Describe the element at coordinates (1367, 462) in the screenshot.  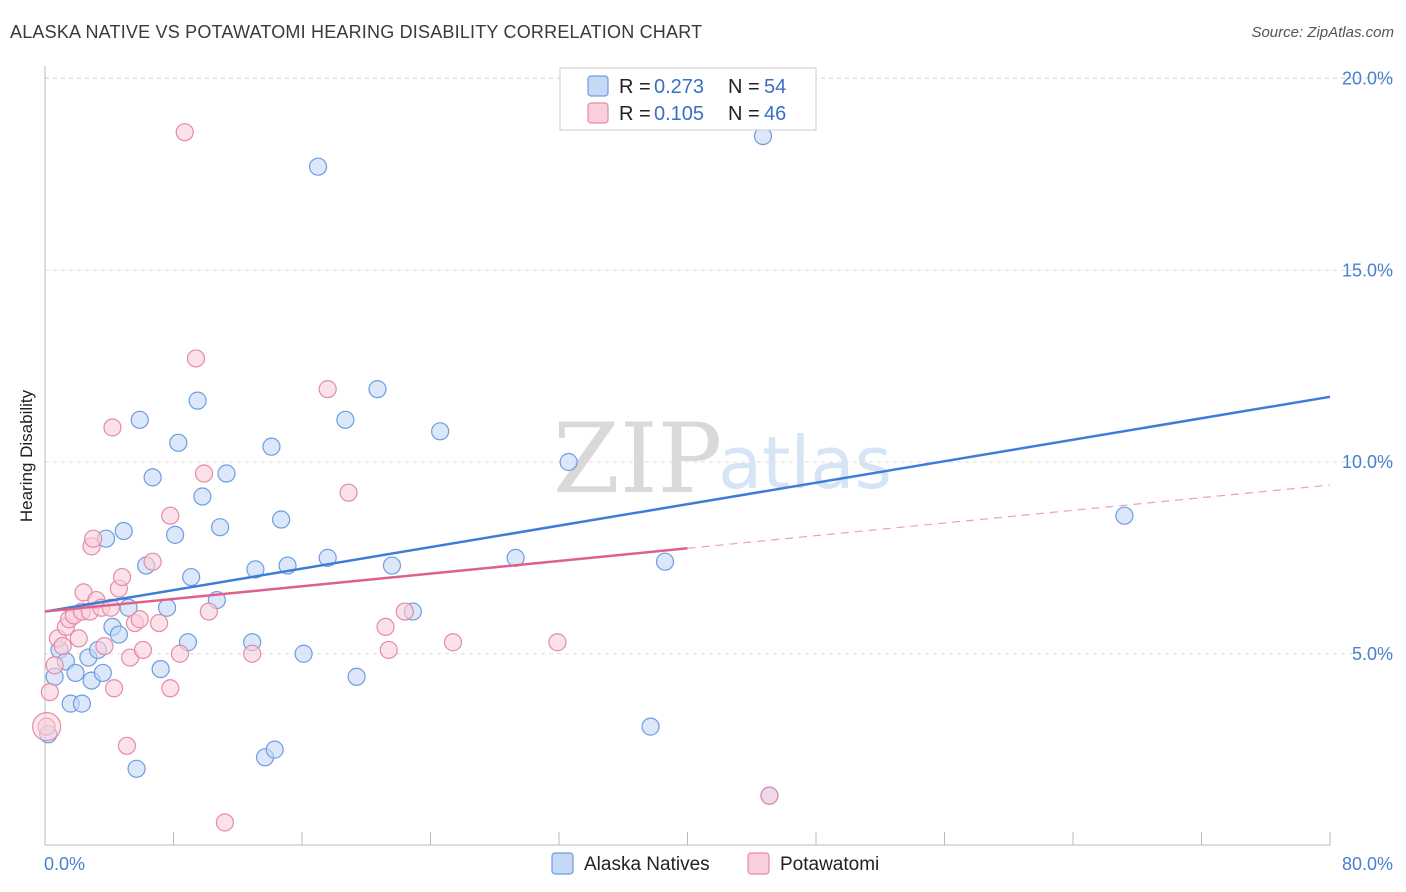
I see `y-tick-label: 10.0%` at that location.